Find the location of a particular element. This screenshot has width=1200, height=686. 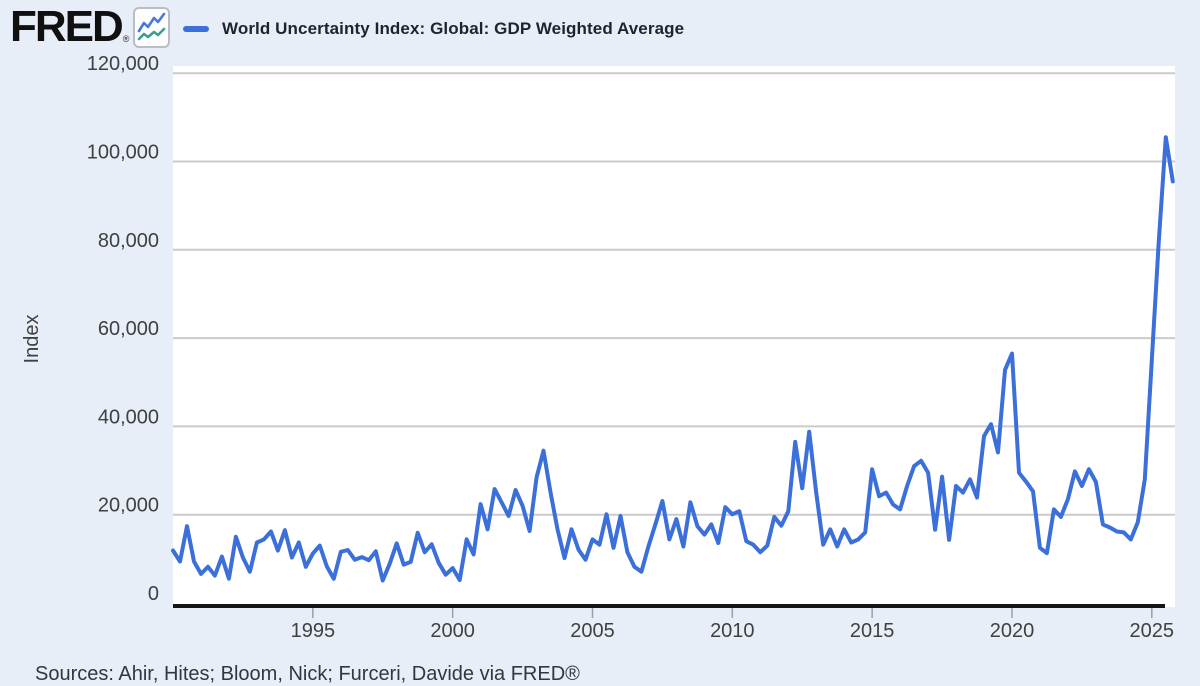

y-tick-label: 40,000 is located at coordinates (128, 417).